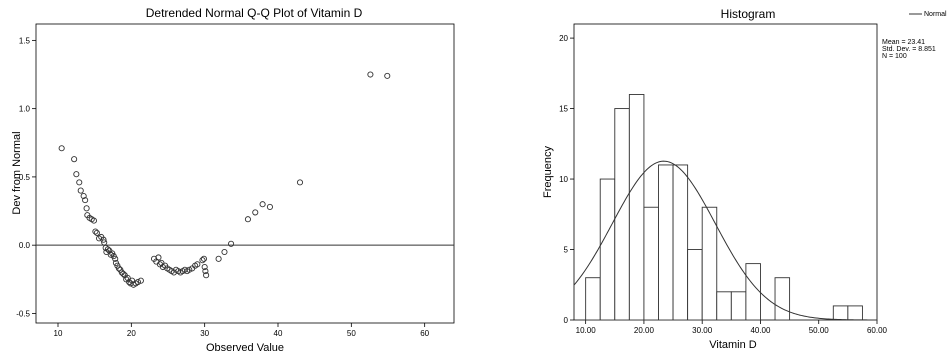 The height and width of the screenshot is (356, 951). I want to click on histogram-y-tick-label: 10, so click(563, 179).